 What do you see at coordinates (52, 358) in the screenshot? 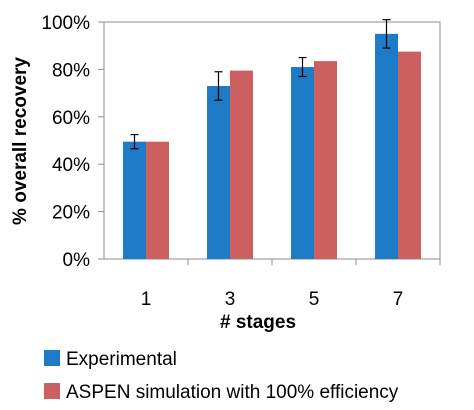
I see `legend-swatch-experimental` at bounding box center [52, 358].